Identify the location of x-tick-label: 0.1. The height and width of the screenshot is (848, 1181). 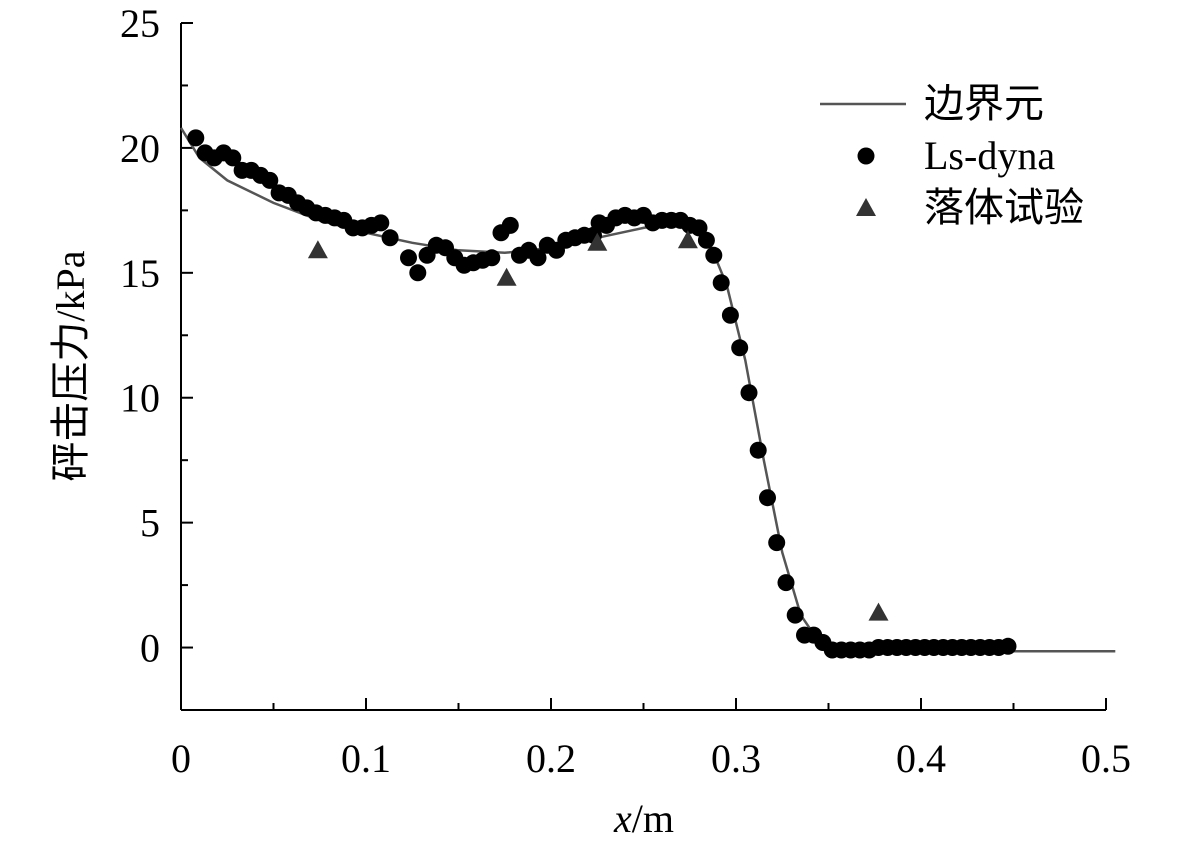
(366, 758).